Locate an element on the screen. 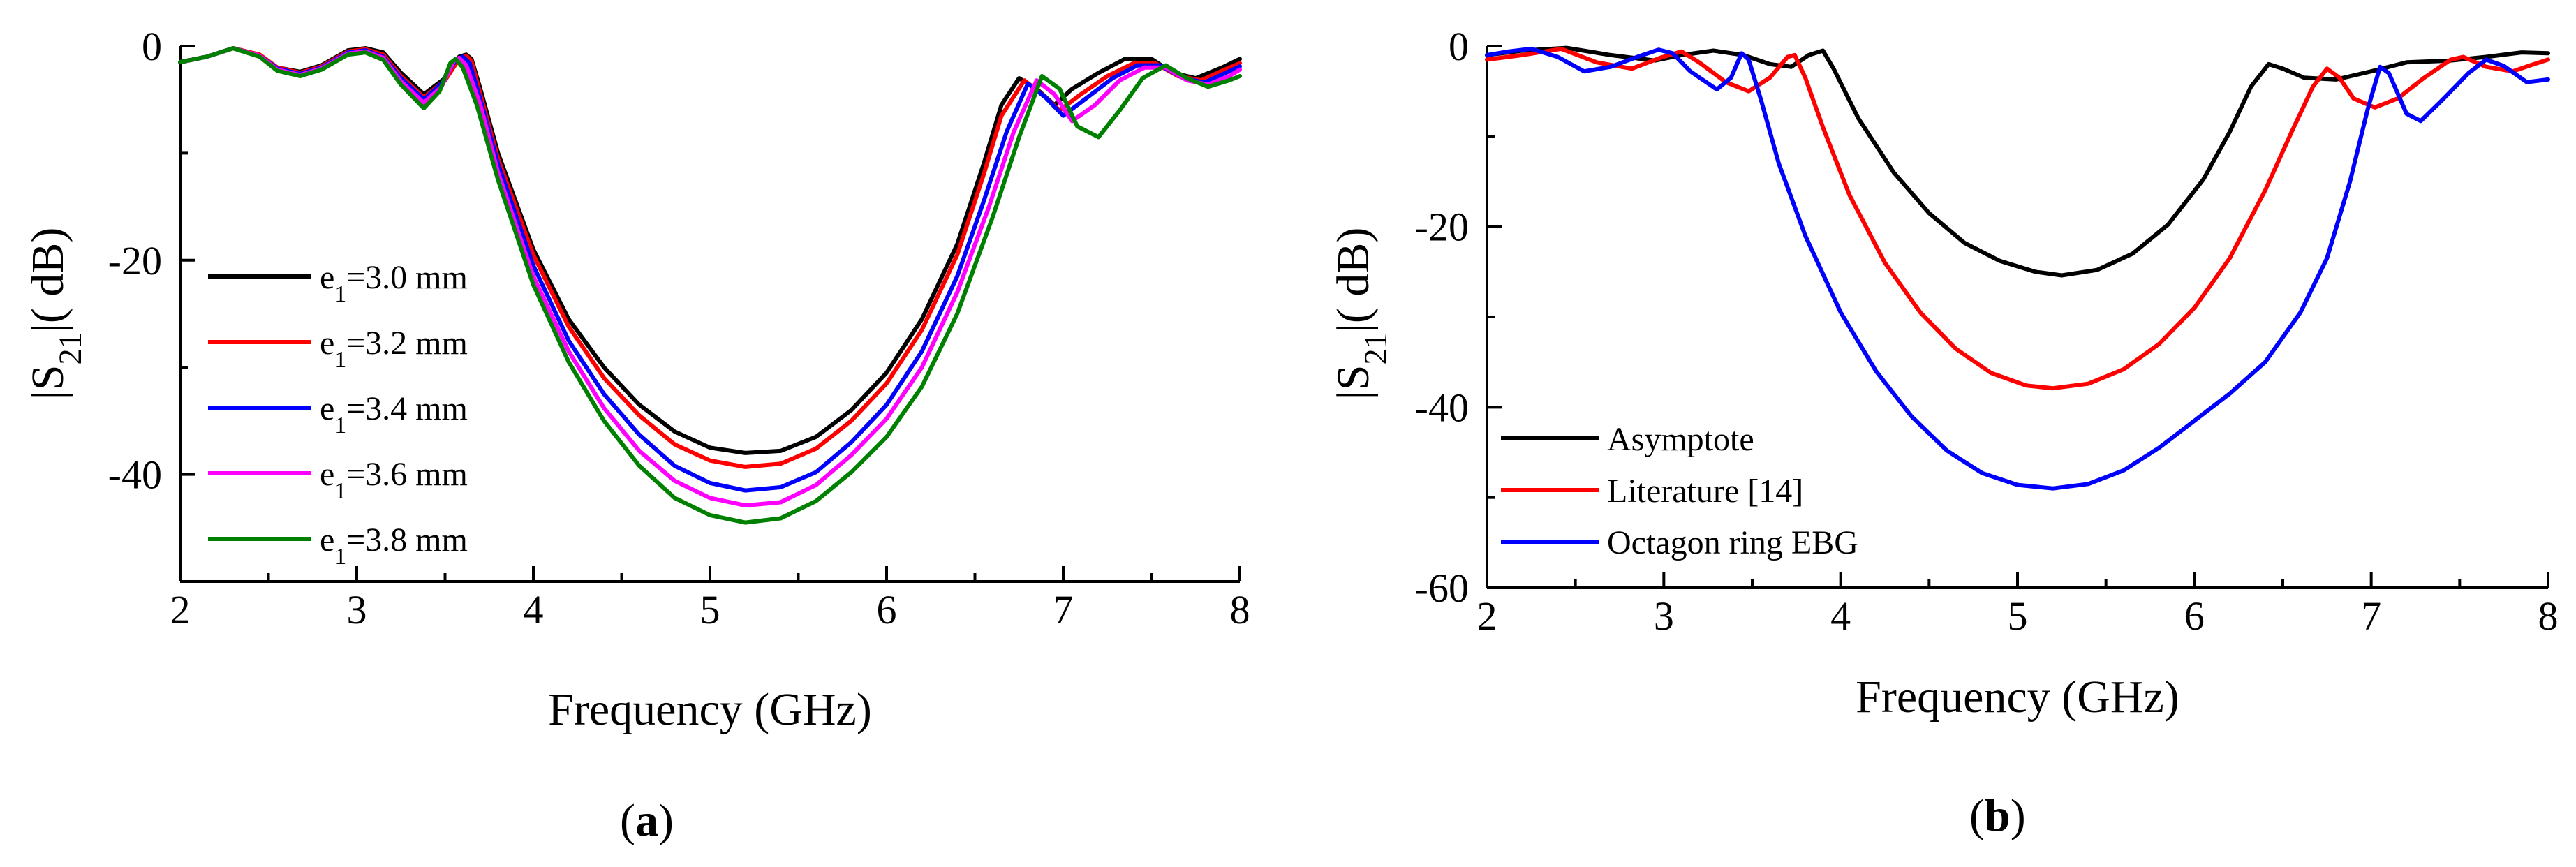  legend-entry-label: e1=3.2 mm is located at coordinates (394, 349).